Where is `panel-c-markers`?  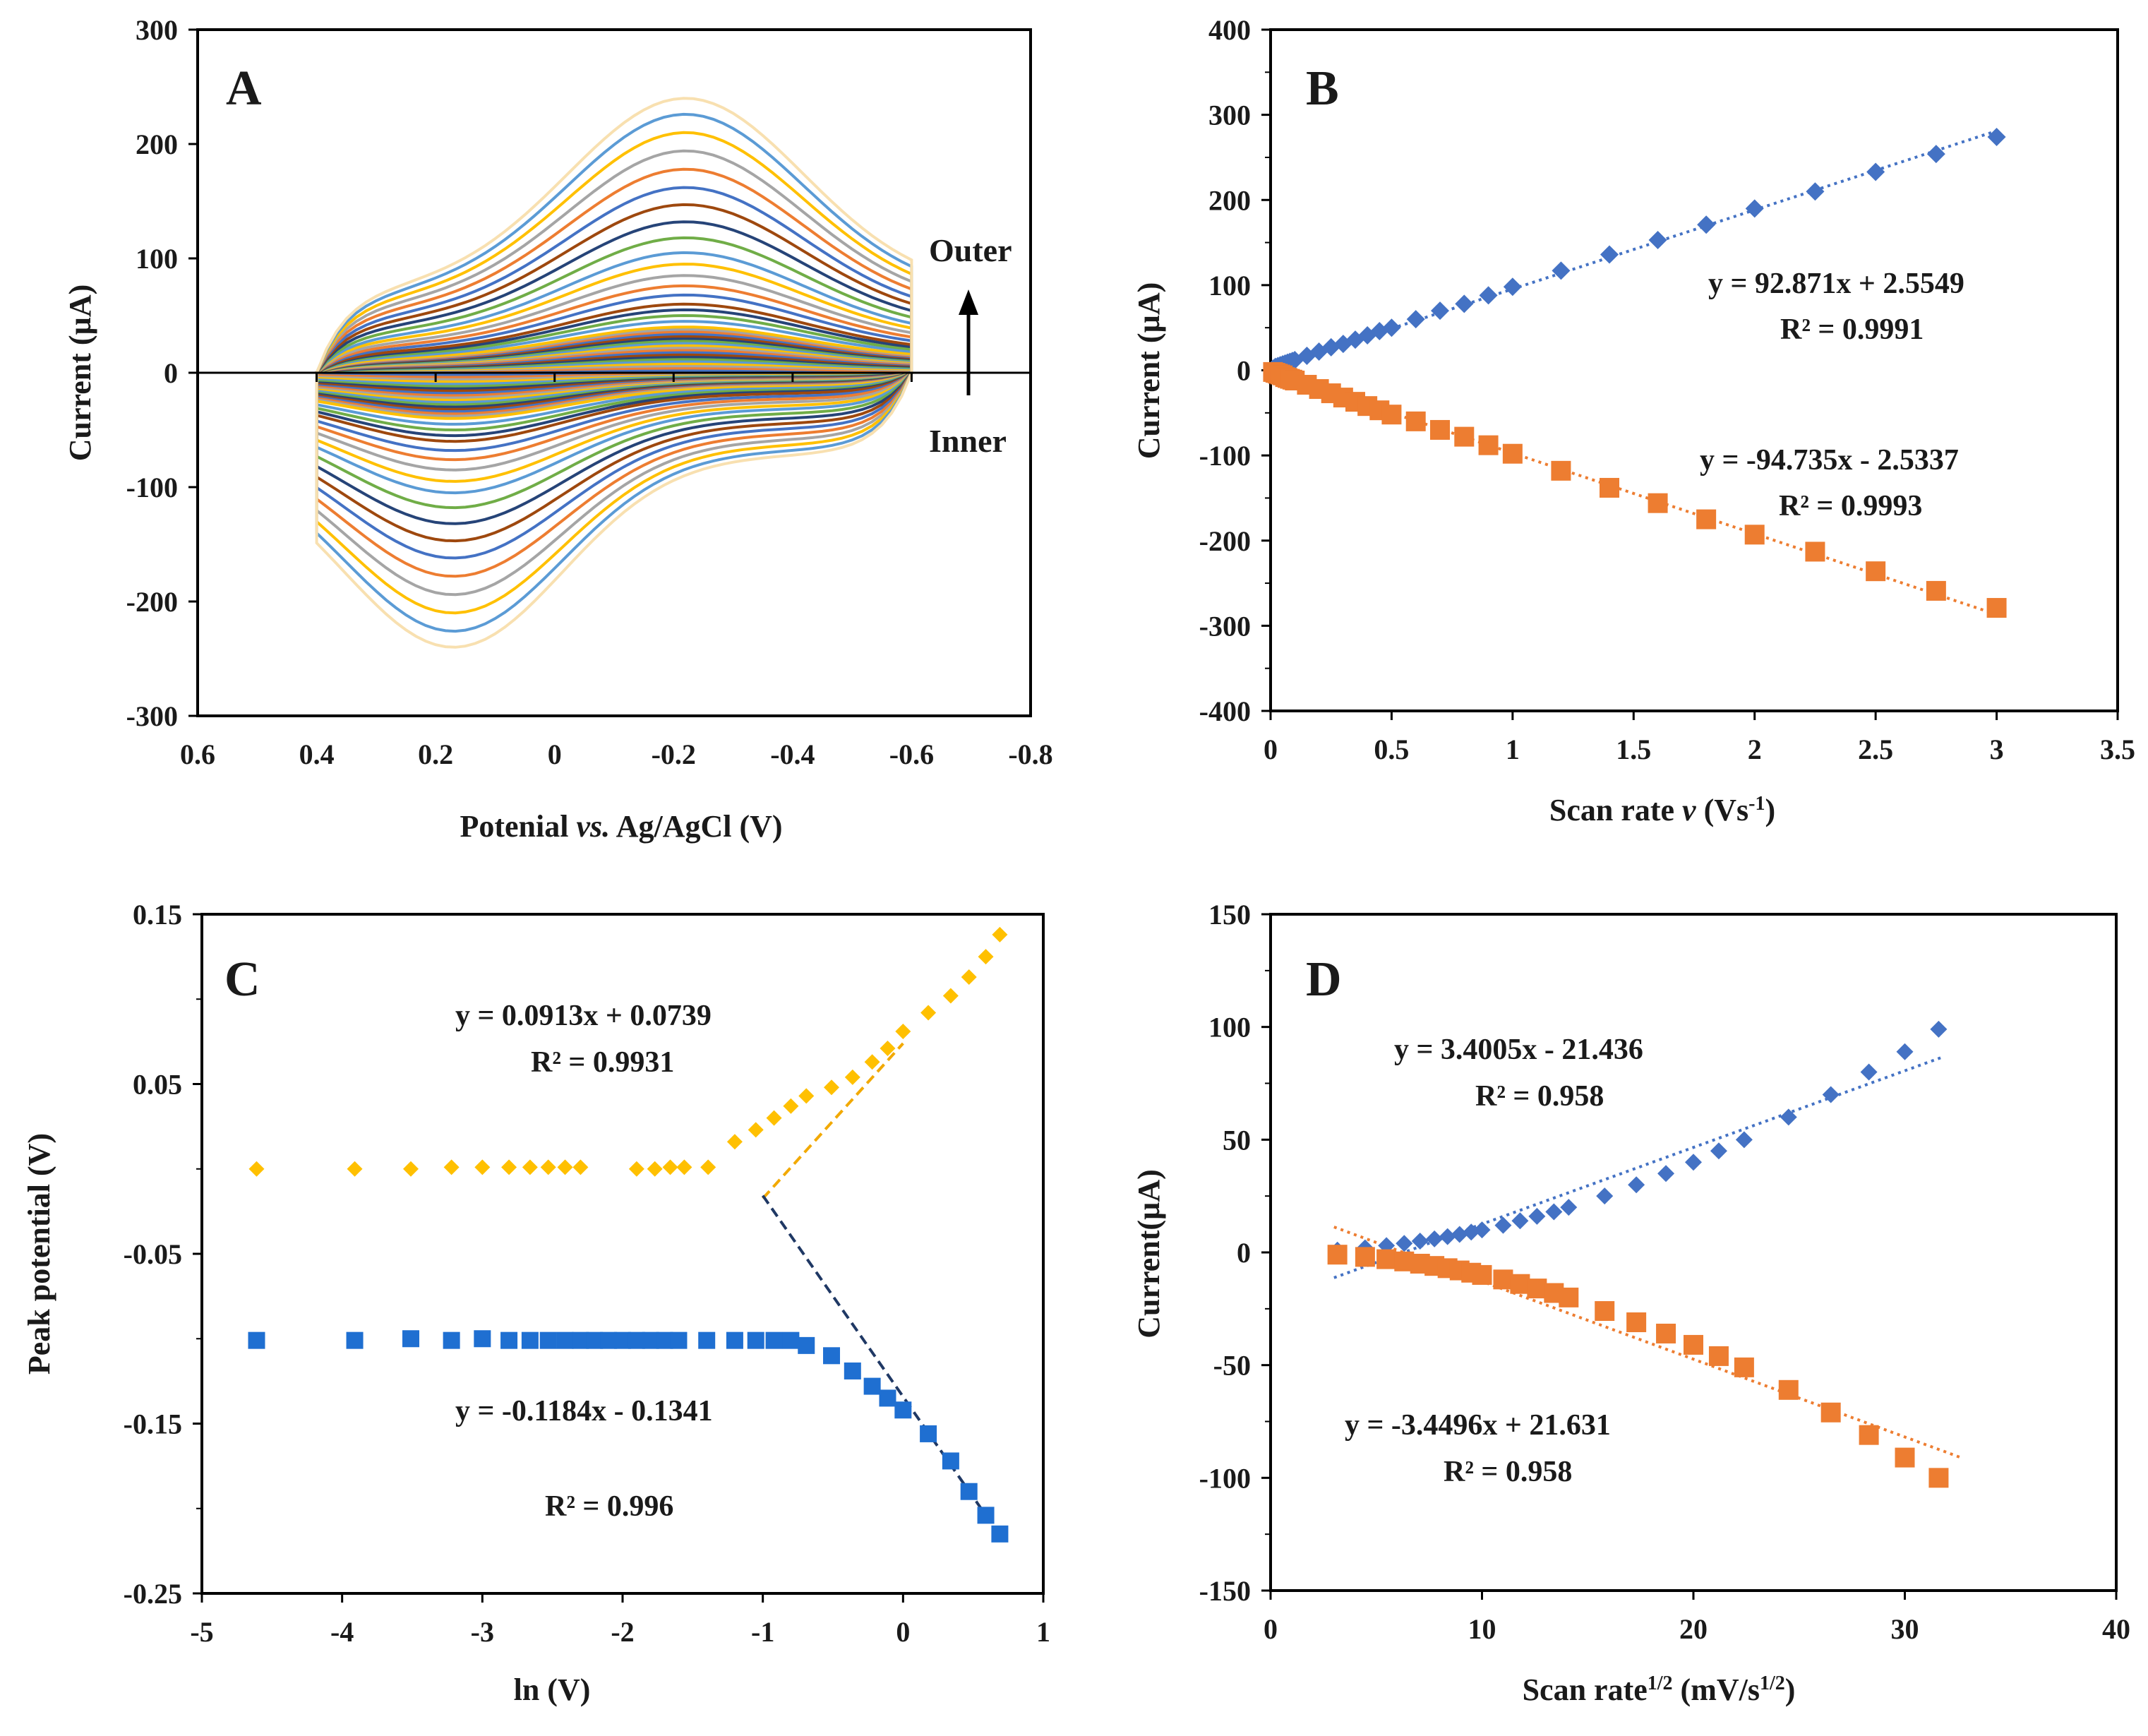
panel-c-markers is located at coordinates (628, 1234).